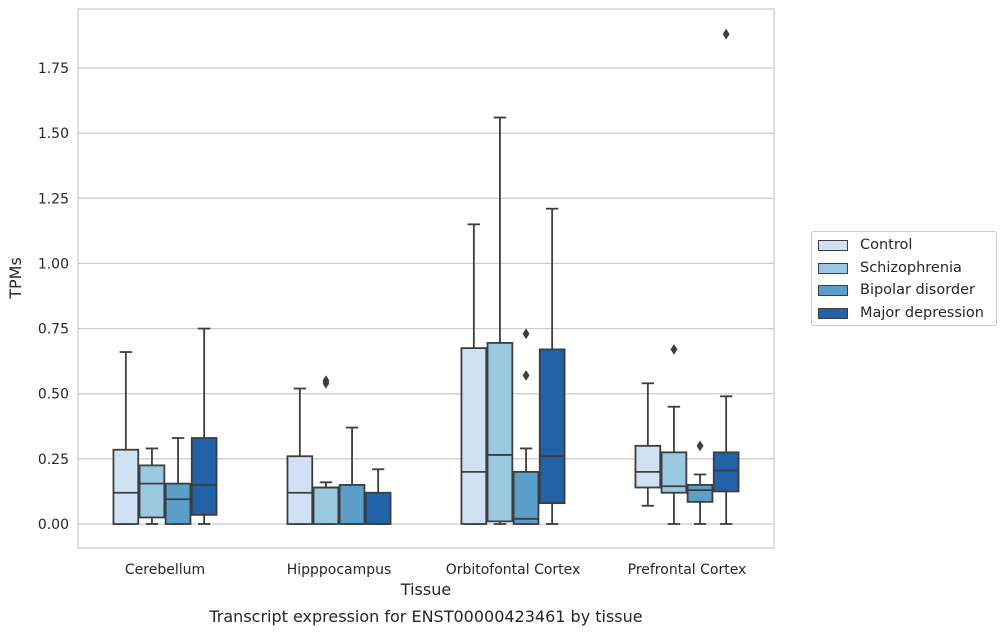 The height and width of the screenshot is (634, 1007). I want to click on legend-item-control: Control, so click(865, 245).